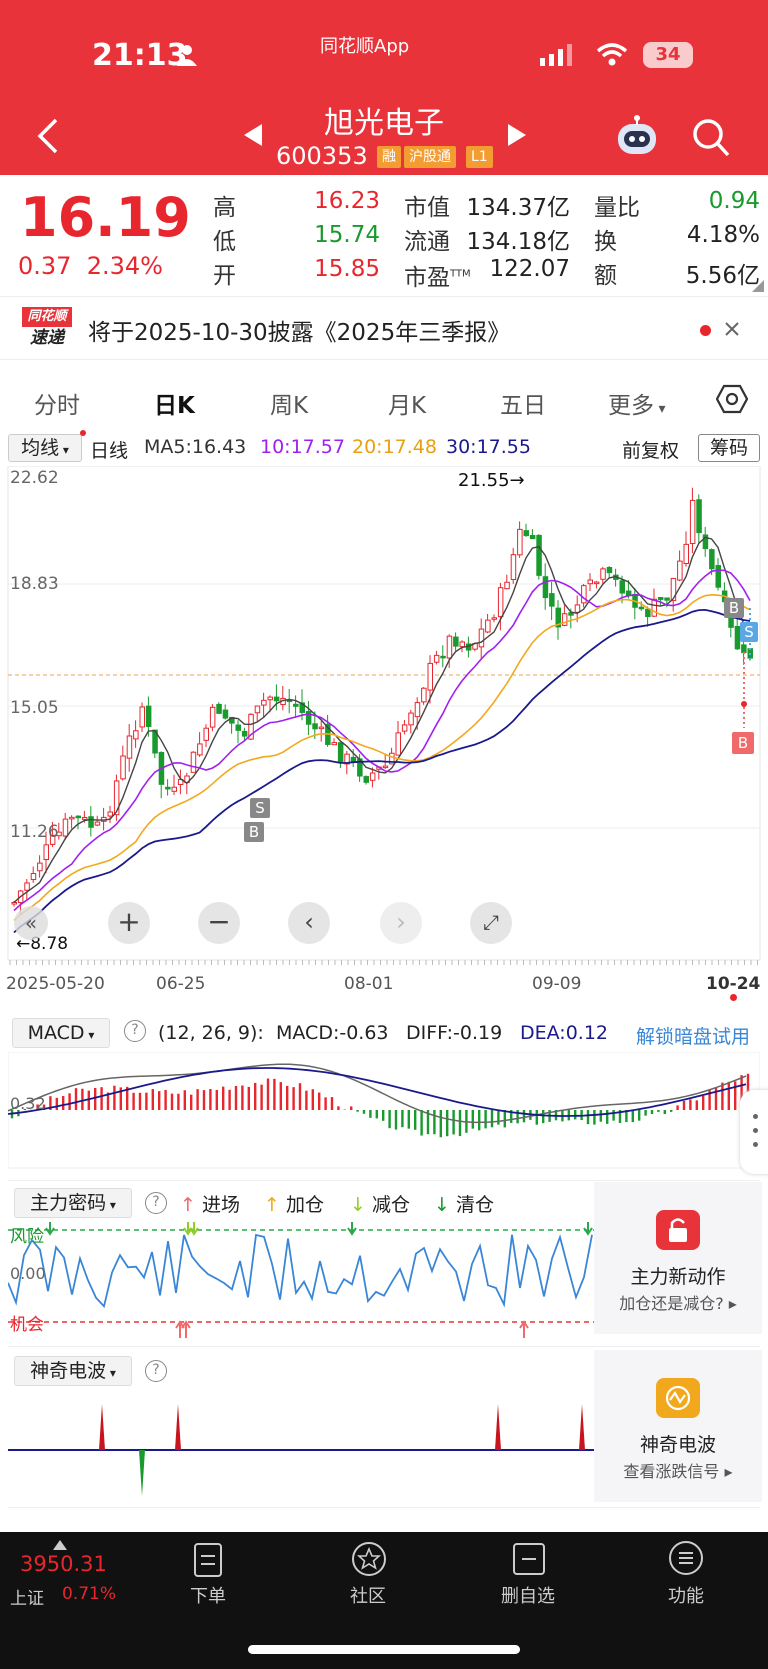 Image resolution: width=768 pixels, height=1669 pixels. Describe the element at coordinates (686, 1596) in the screenshot. I see `function-button: 功能` at that location.